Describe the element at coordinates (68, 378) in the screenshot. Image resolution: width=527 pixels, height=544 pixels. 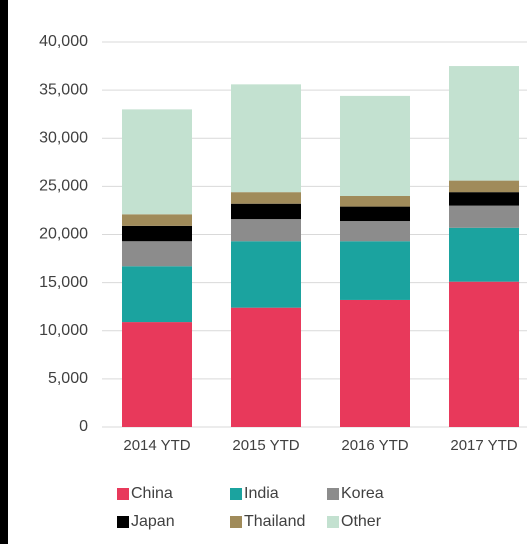
I see `y-tick-label: 5,000` at that location.